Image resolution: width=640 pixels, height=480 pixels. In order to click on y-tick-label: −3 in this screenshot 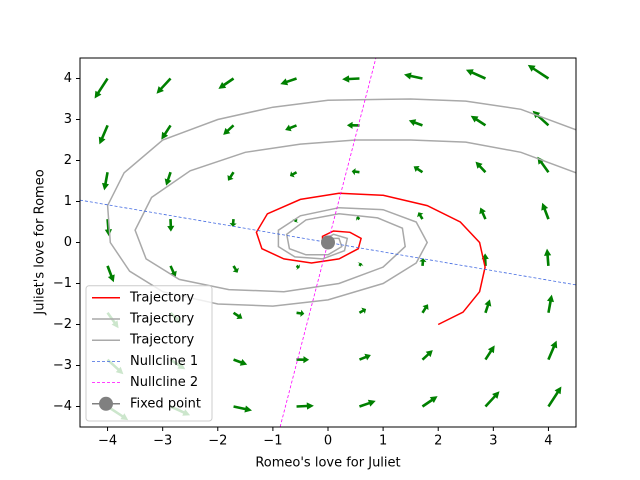, I will do `click(62, 365)`.